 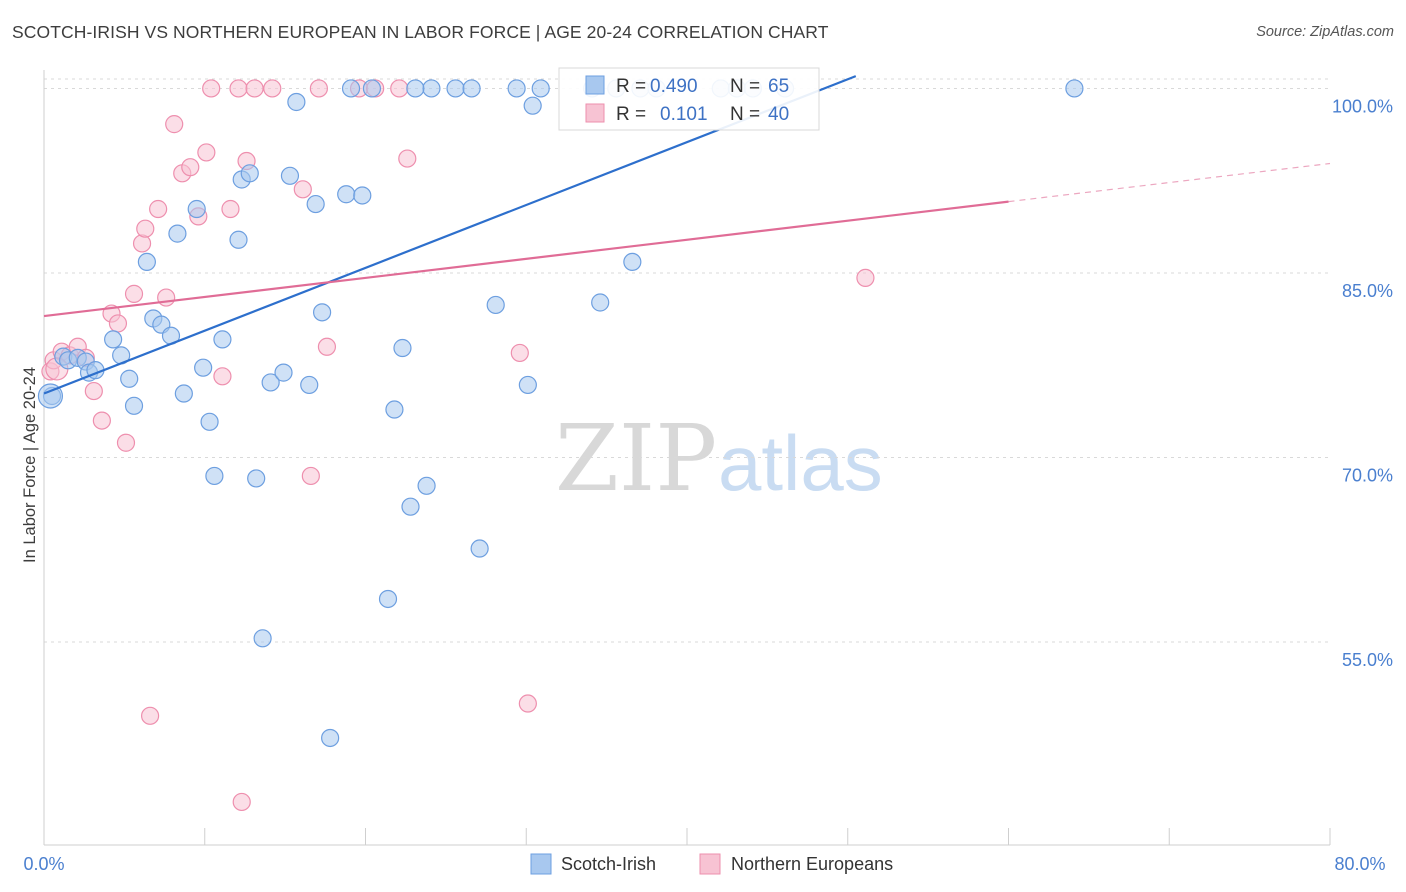 What do you see at coordinates (636, 458) in the screenshot?
I see `watermark-zip: ZIP` at bounding box center [636, 458].